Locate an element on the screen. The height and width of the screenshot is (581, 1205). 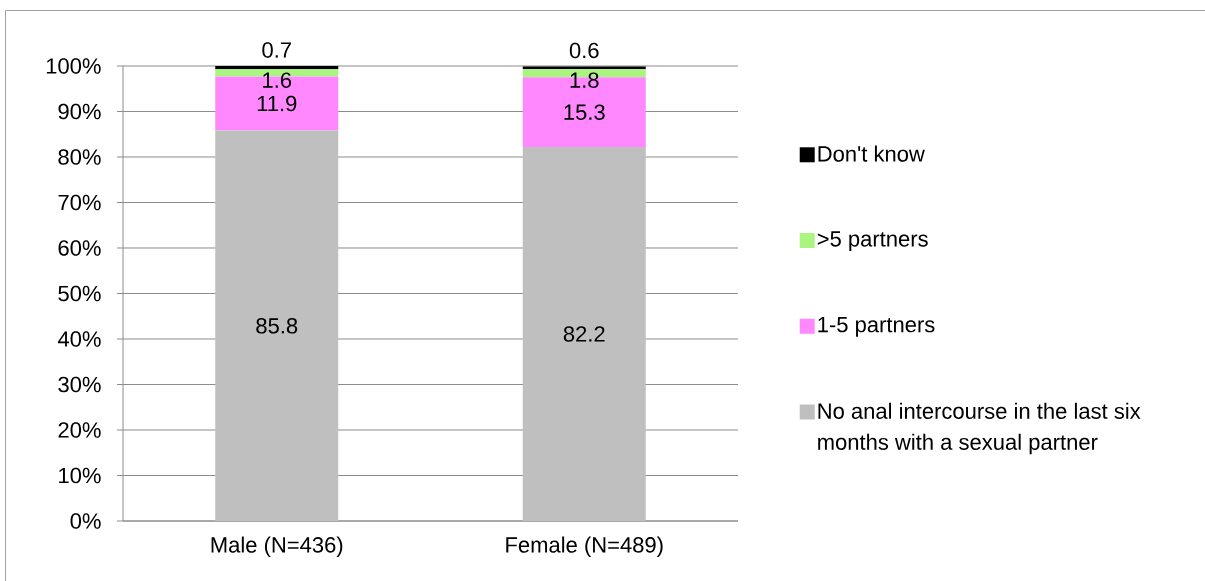
y-tick-label: 80% is located at coordinates (79, 157).